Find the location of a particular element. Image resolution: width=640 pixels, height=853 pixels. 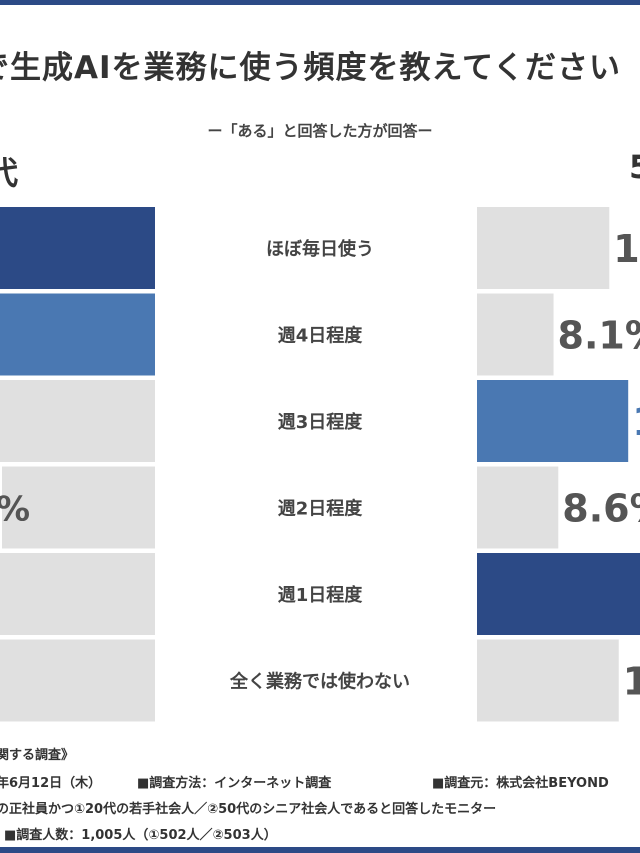

right-group-header: 5 is located at coordinates (634, 167).